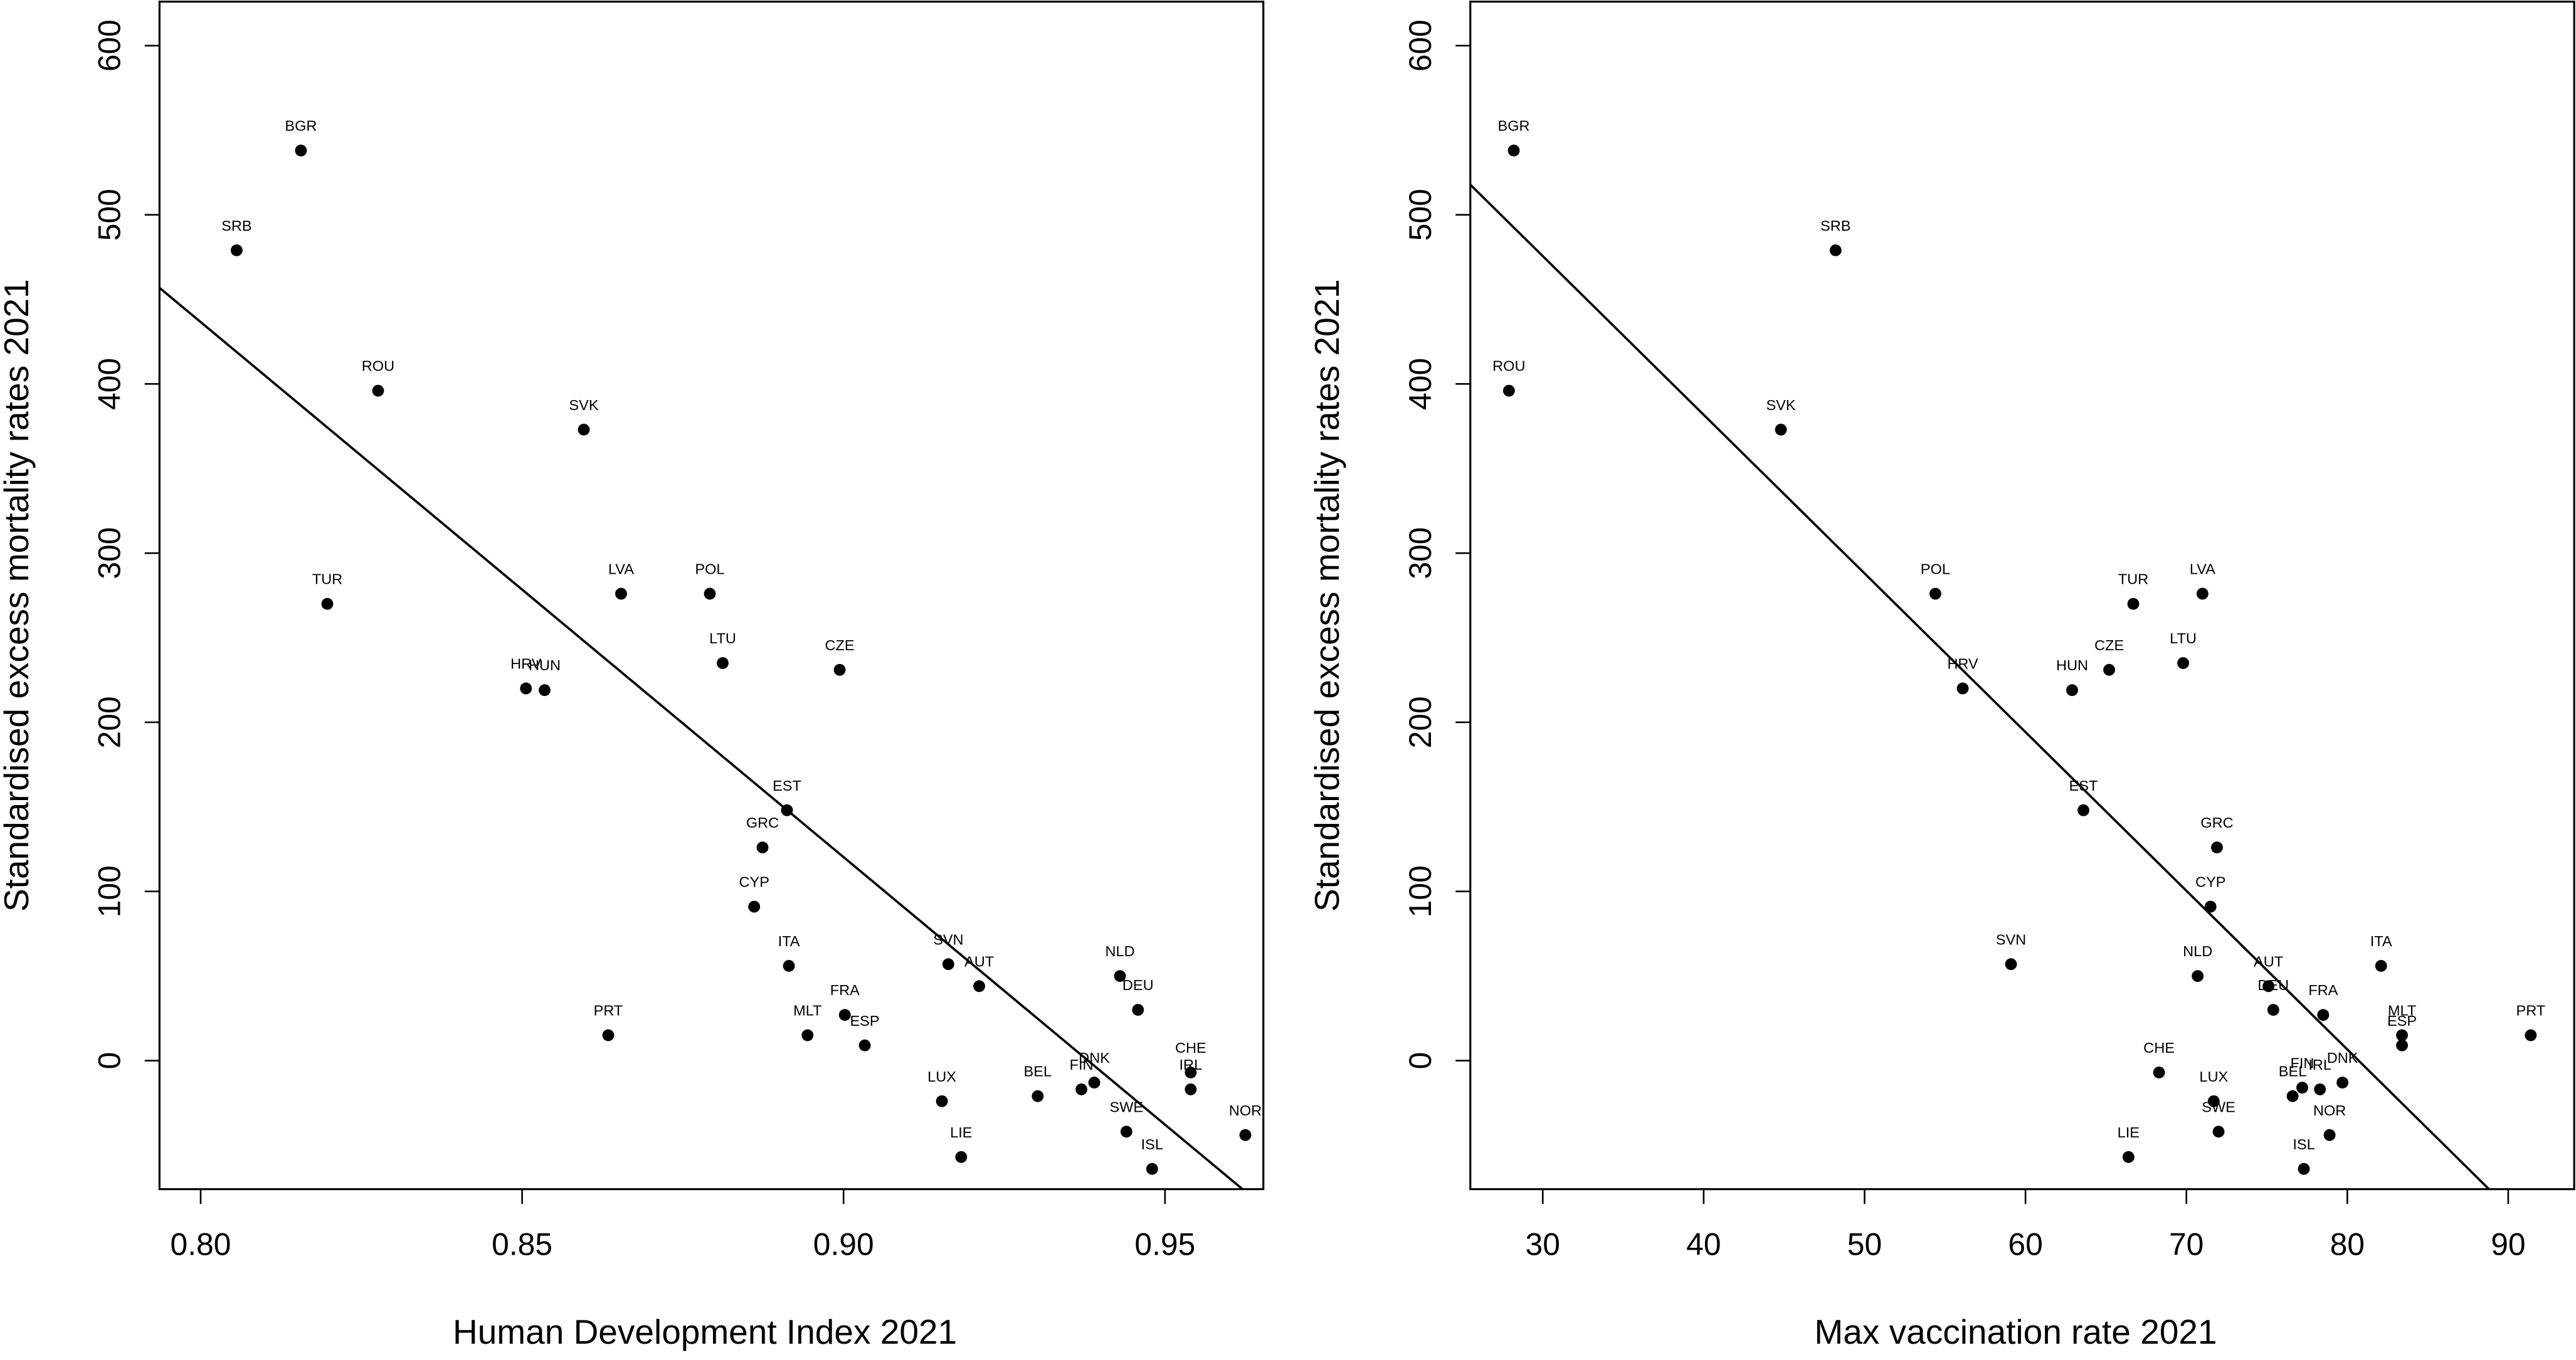  Describe the element at coordinates (2159, 1048) in the screenshot. I see `point-label: CHE` at that location.